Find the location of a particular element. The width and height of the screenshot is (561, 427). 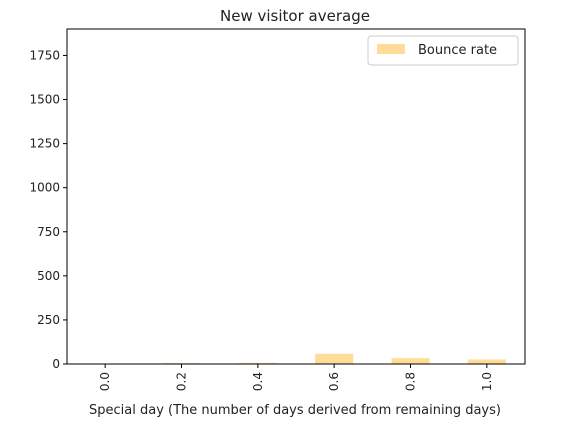

bar-0.8 is located at coordinates (410, 361).